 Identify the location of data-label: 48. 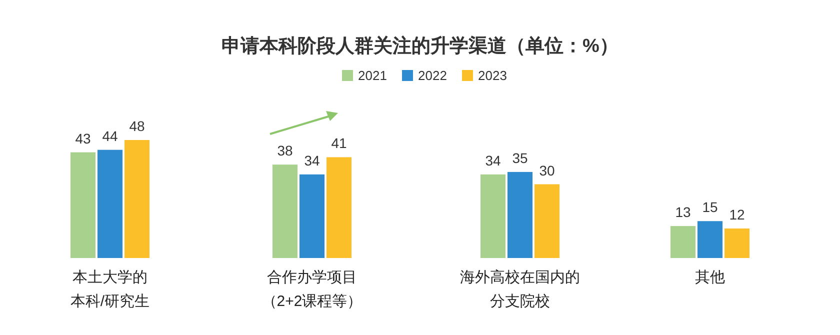
(137, 126).